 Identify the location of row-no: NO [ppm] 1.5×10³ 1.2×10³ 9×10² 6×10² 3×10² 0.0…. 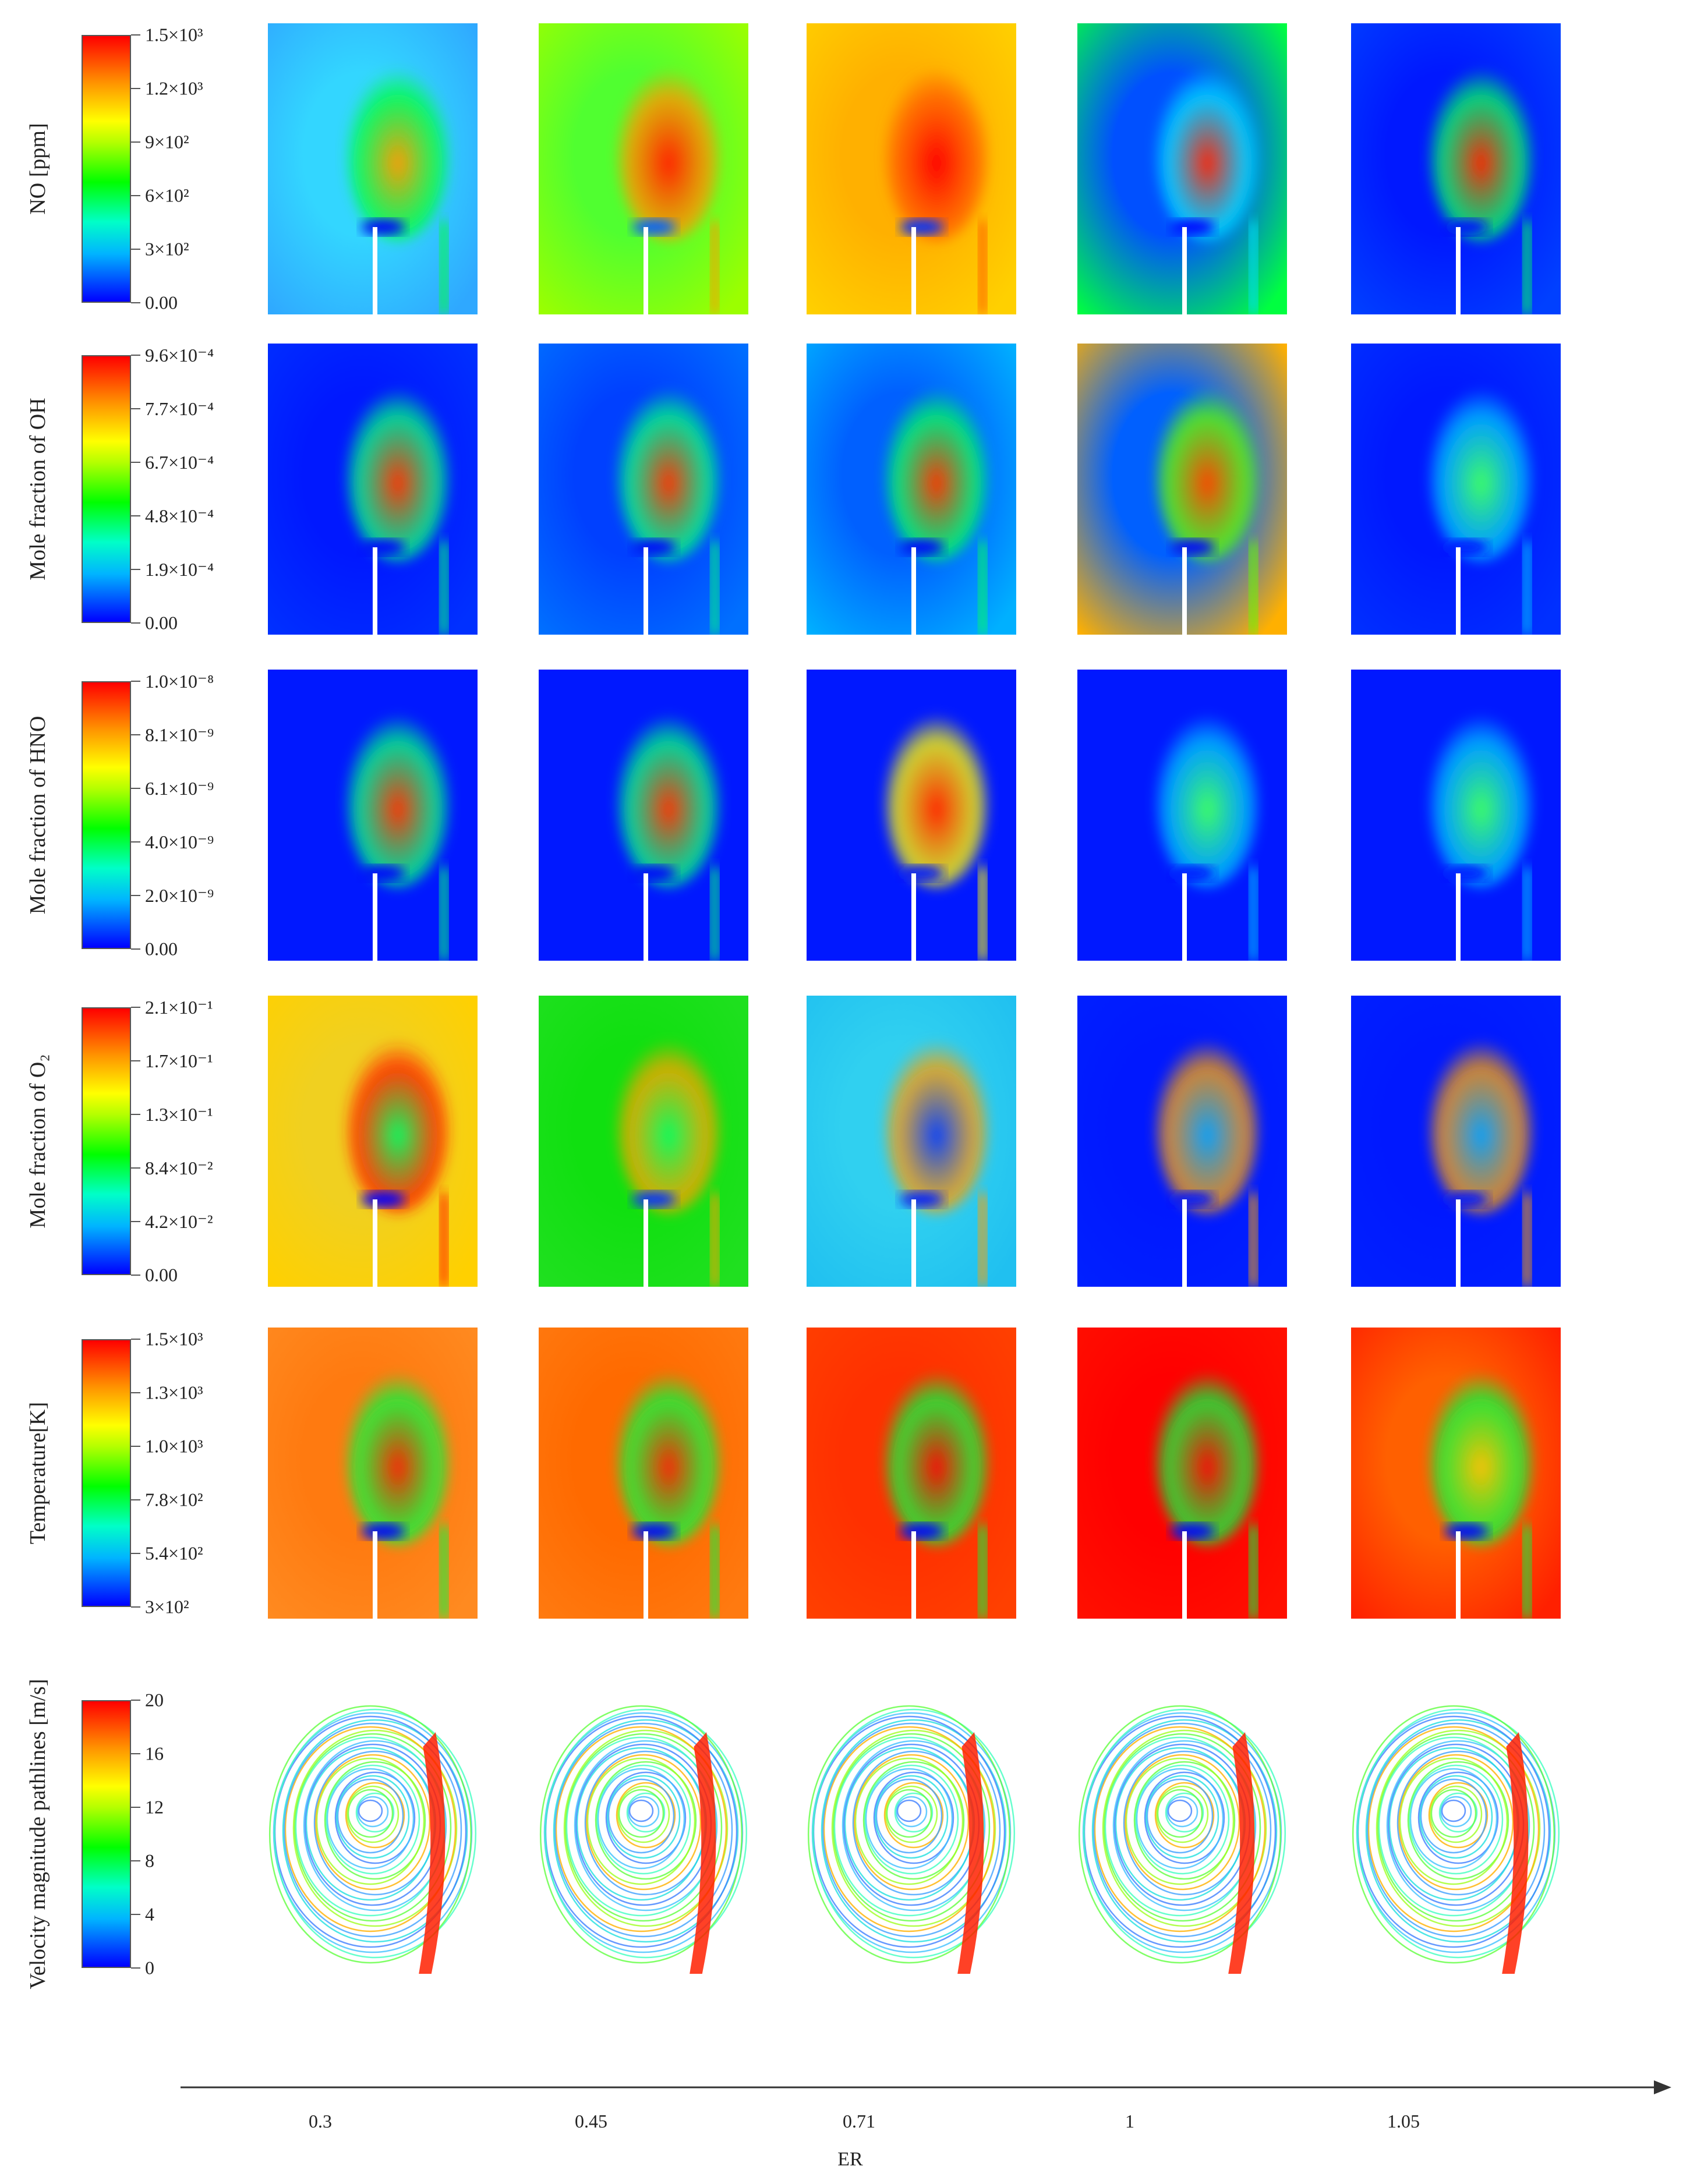
(845, 168).